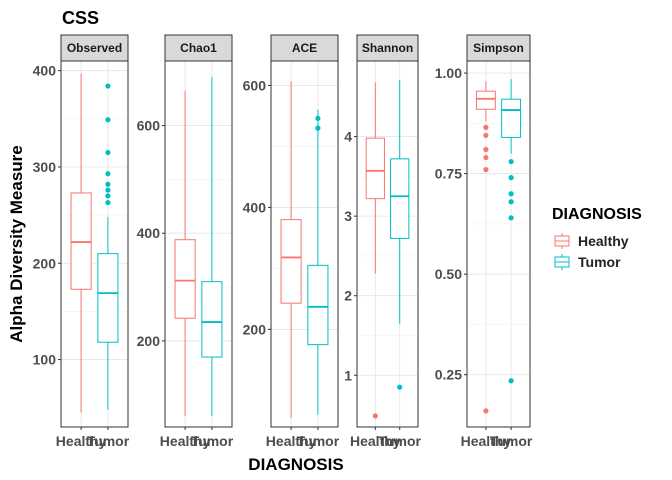 The image size is (672, 480). What do you see at coordinates (108, 246) in the screenshot?
I see `box-observed-tumor` at bounding box center [108, 246].